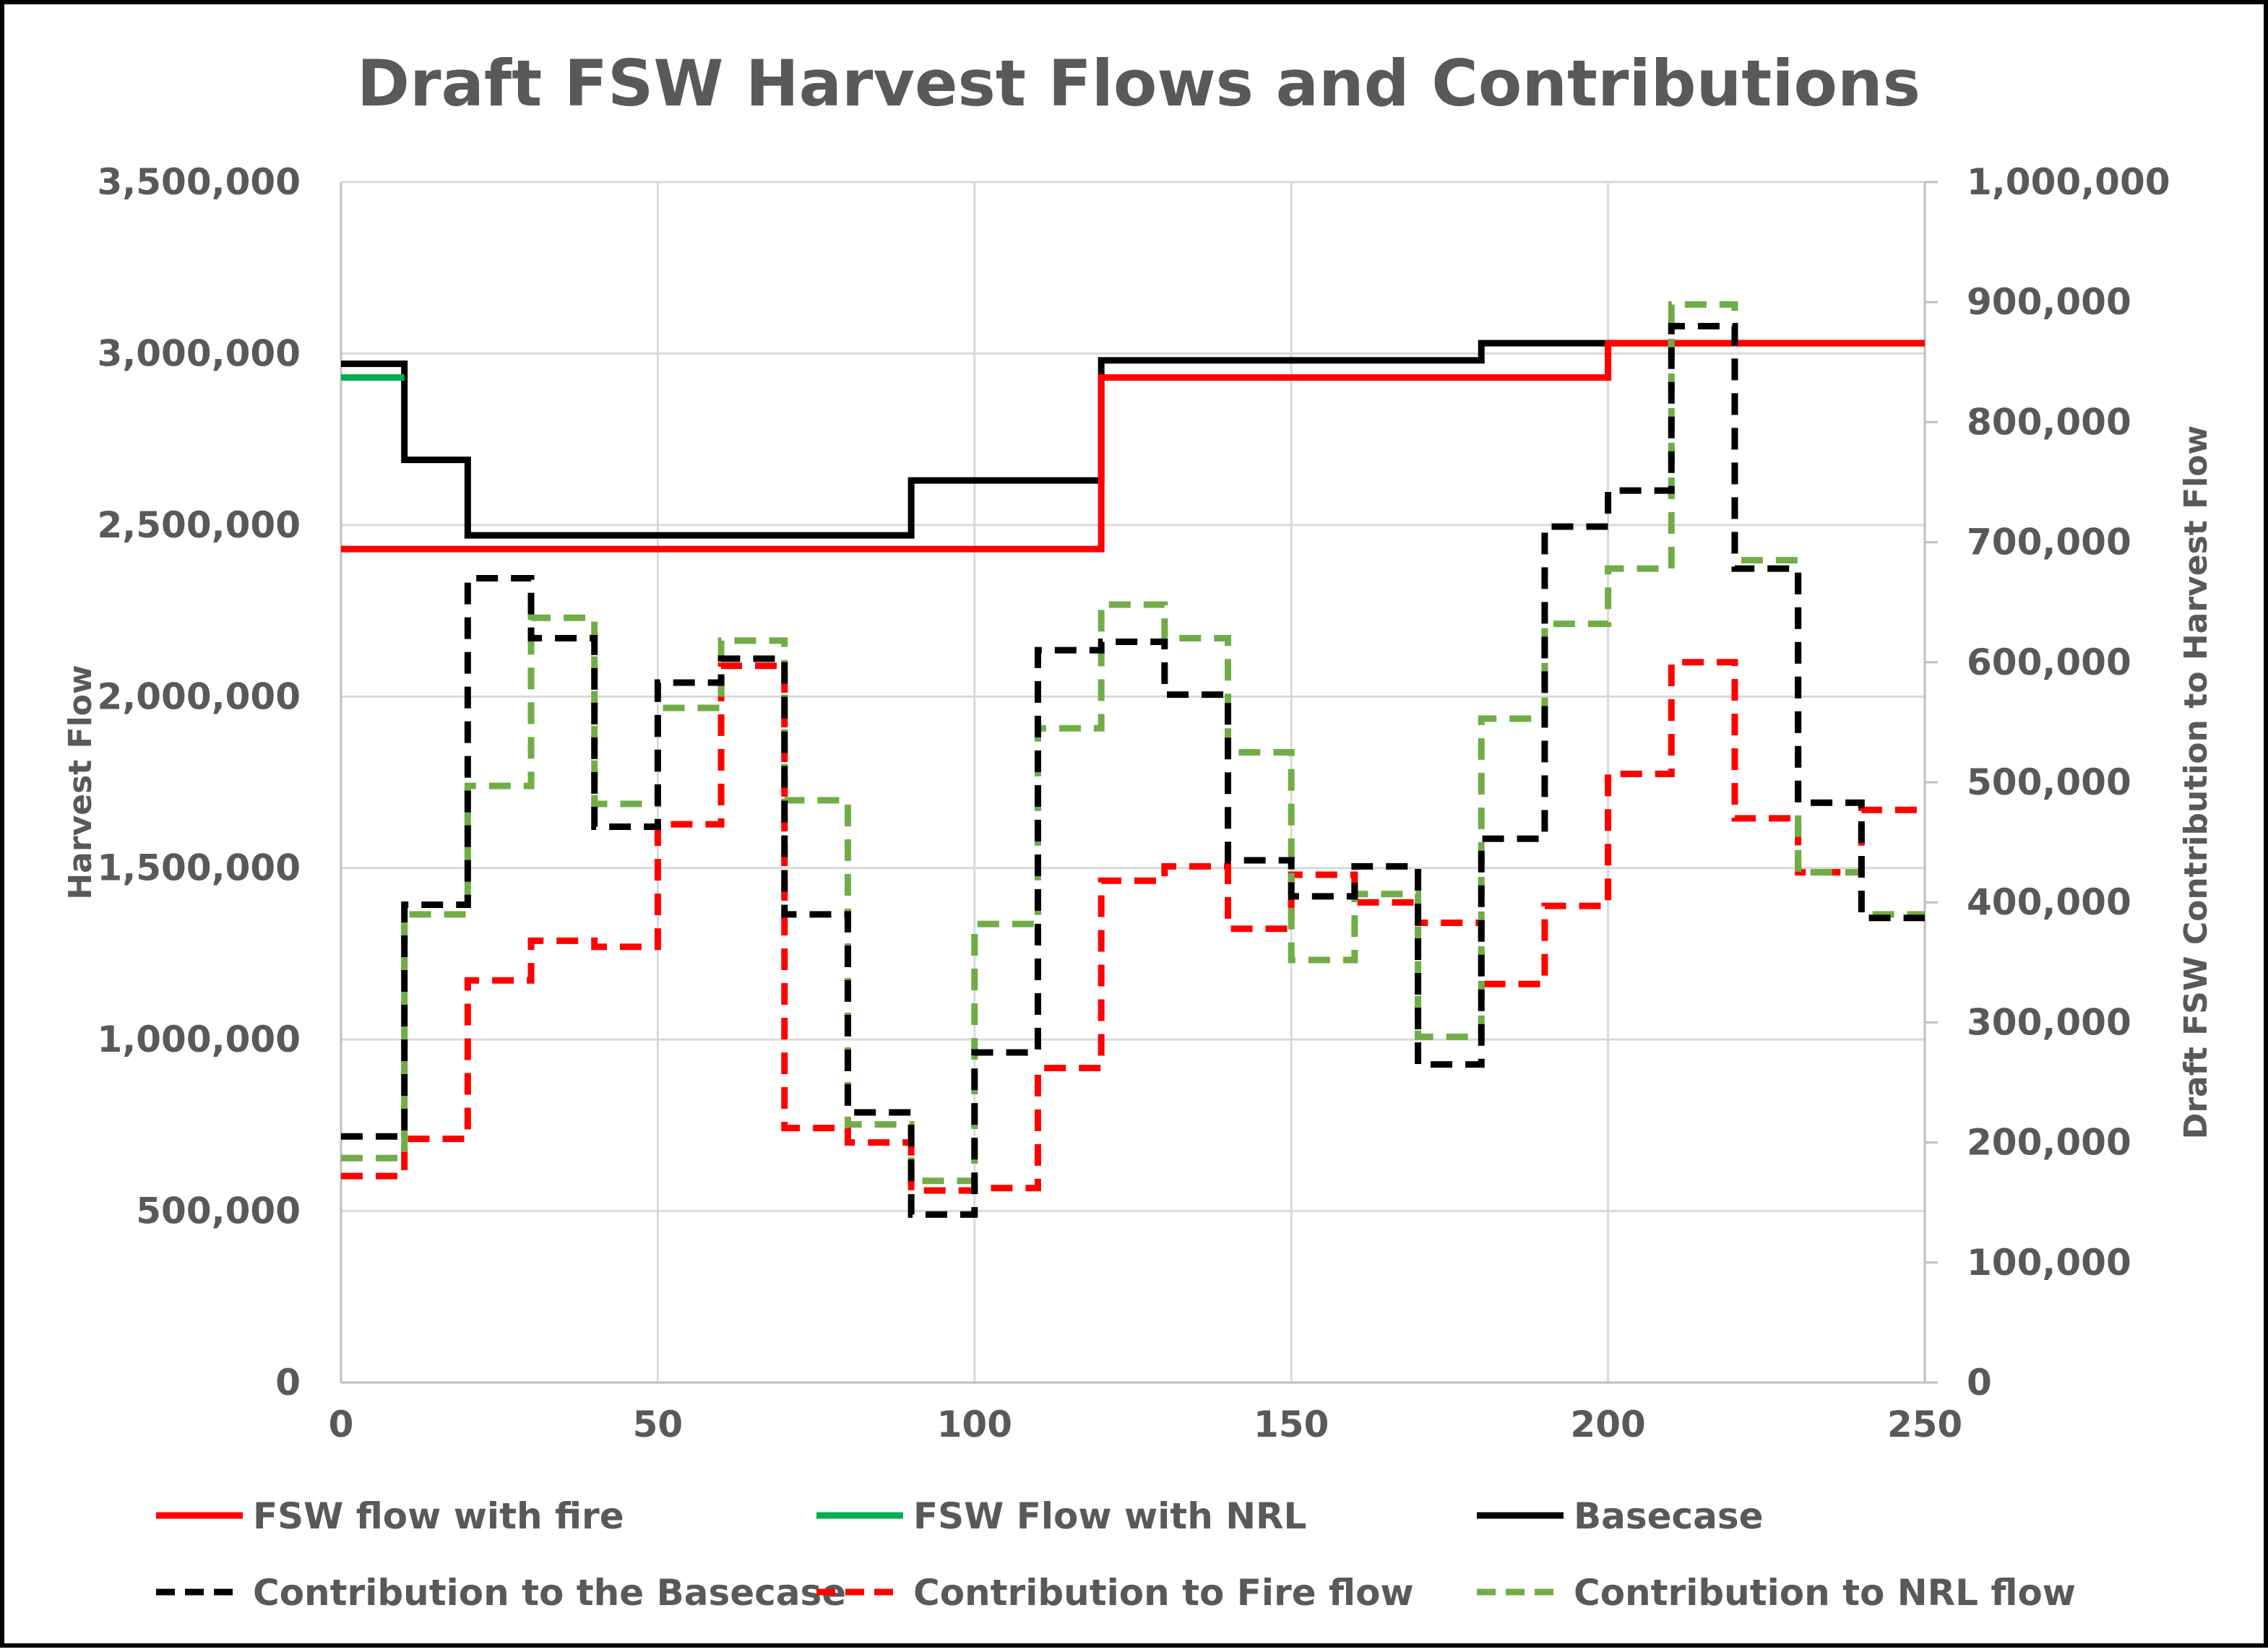  Describe the element at coordinates (1669, 1516) in the screenshot. I see `legend-label-basecase: Basecase` at that location.